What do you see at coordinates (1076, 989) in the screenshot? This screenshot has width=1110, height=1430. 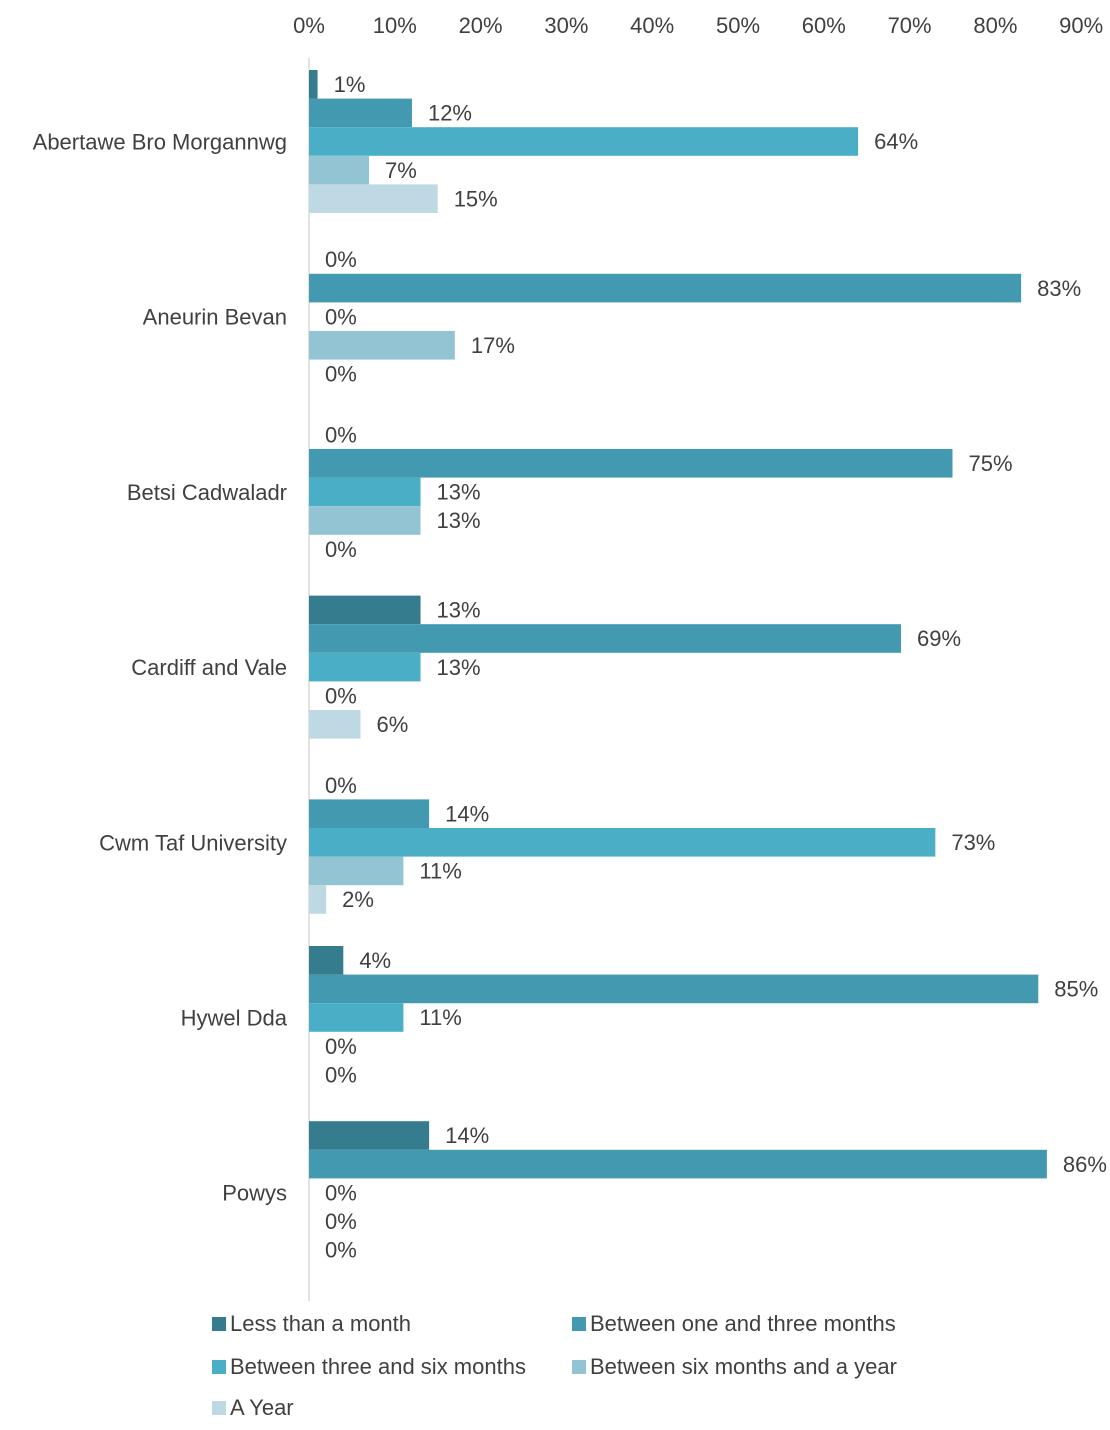 I see `data-label: 85%` at bounding box center [1076, 989].